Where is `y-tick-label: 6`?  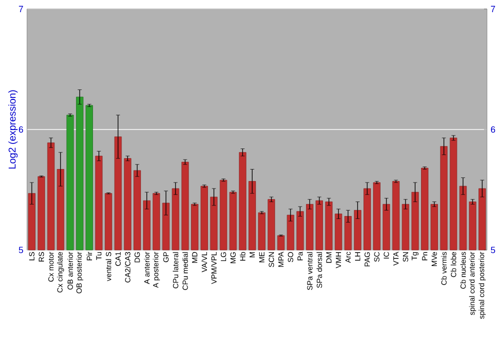 y-tick-label: 6 is located at coordinates (21, 129).